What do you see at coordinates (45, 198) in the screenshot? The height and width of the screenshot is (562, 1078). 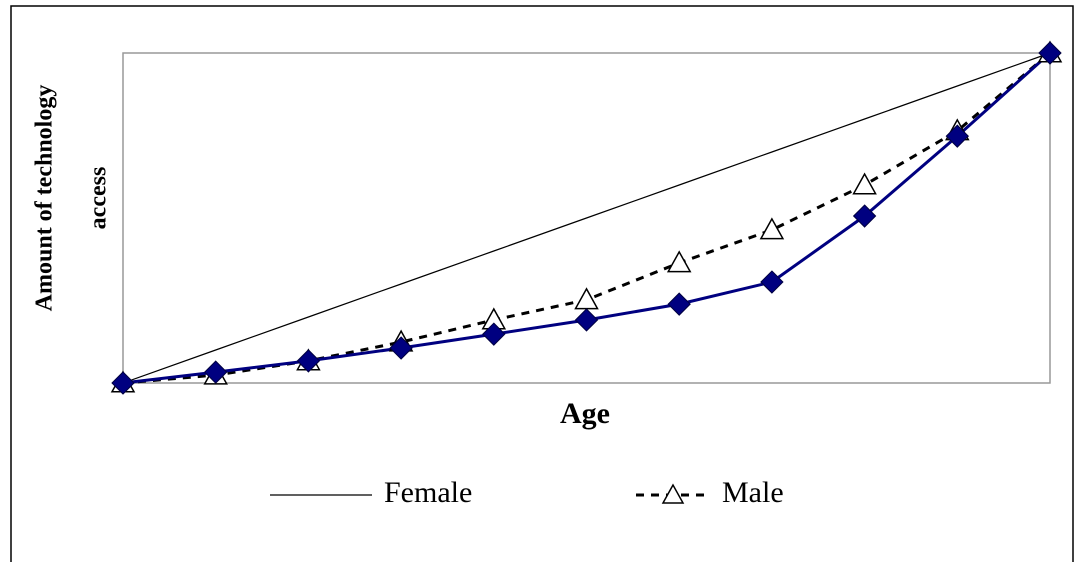 I see `y-axis-label: Amount of technology` at bounding box center [45, 198].